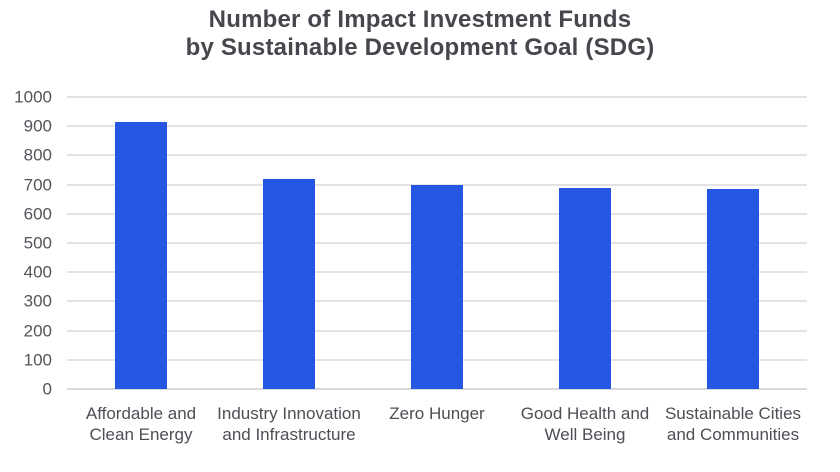 The image size is (840, 472). I want to click on chart-title-line-1: Number of Impact Investment Funds, so click(420, 19).